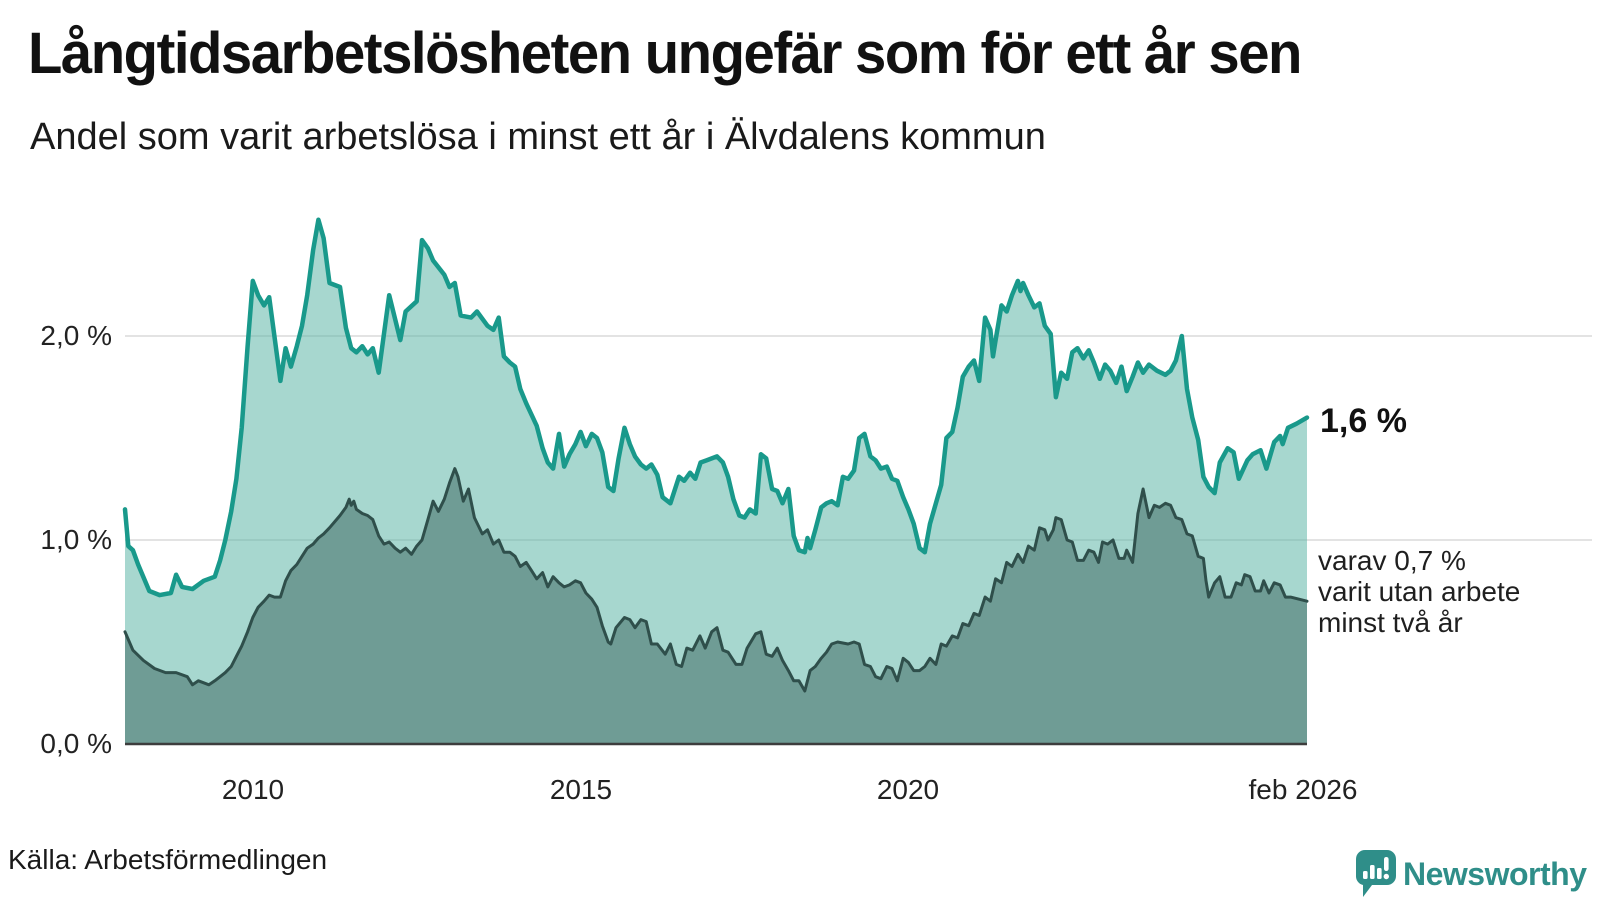  Describe the element at coordinates (1363, 421) in the screenshot. I see `latest-value-label: 1,6 %` at that location.